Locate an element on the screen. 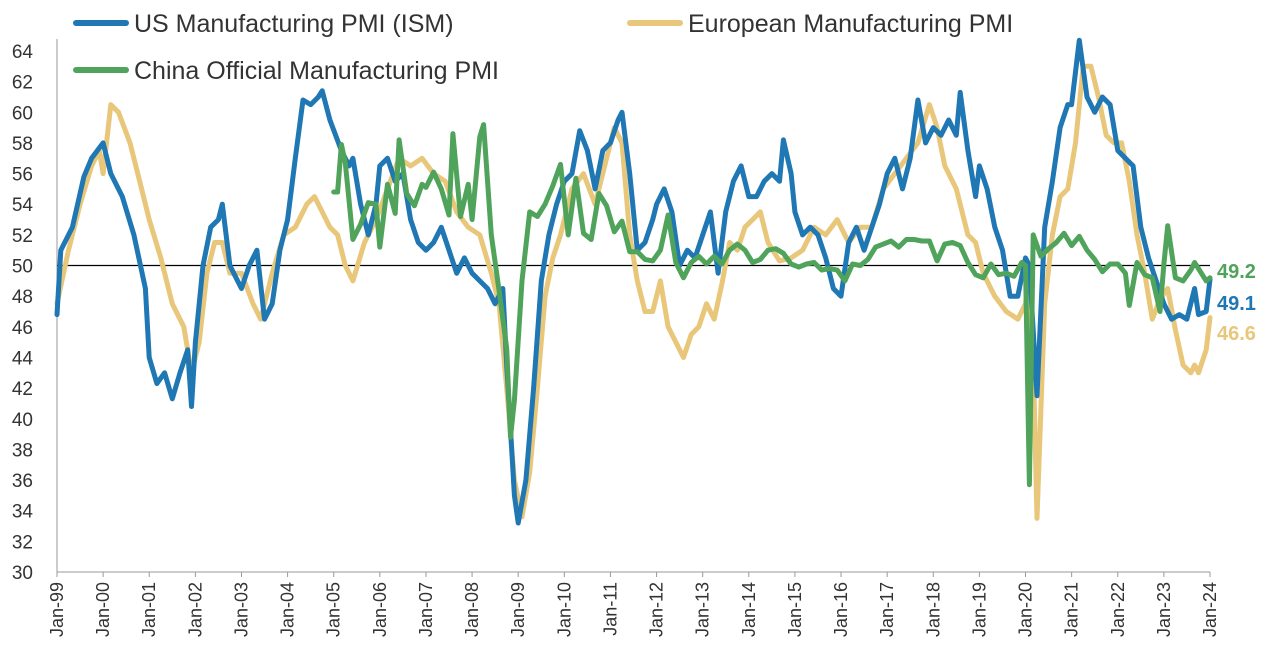 The width and height of the screenshot is (1272, 667). y-tick-label: 40 is located at coordinates (22, 420).